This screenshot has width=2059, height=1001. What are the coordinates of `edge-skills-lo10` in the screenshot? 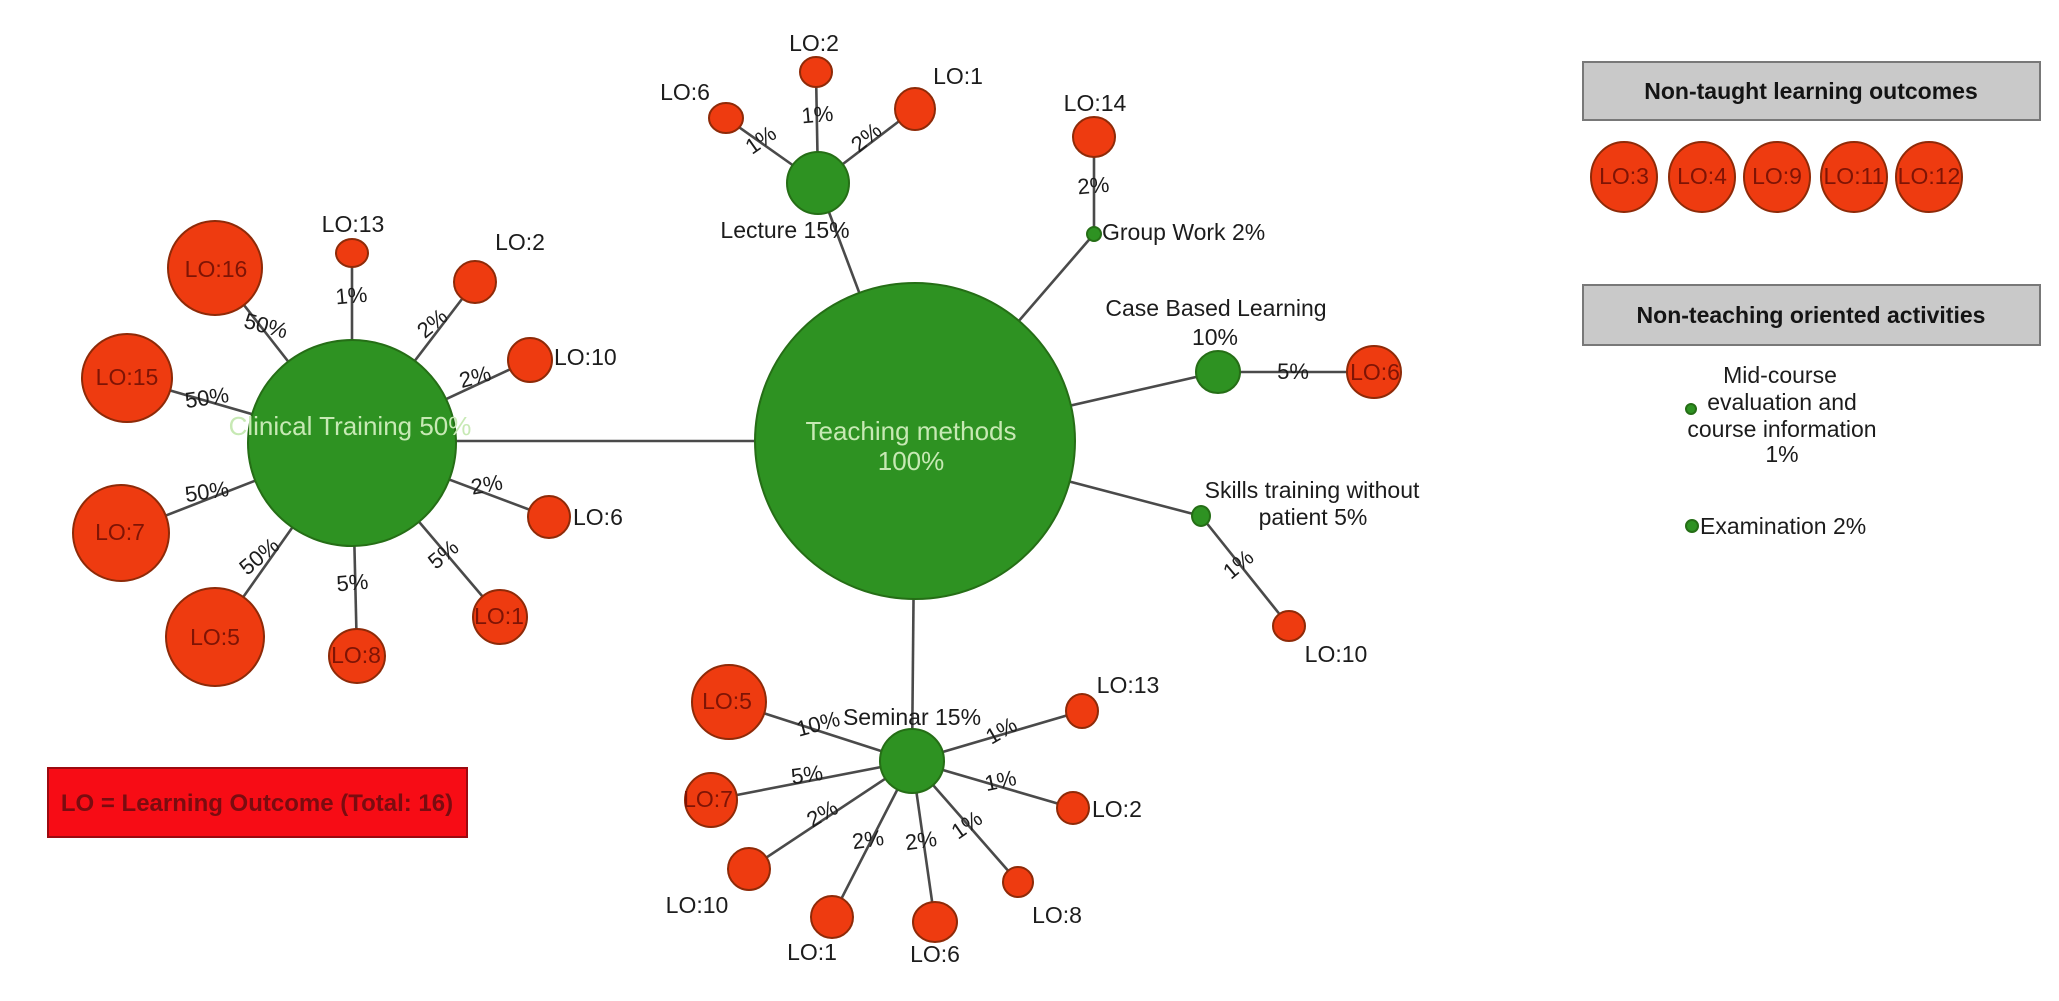 It's located at (1245, 571).